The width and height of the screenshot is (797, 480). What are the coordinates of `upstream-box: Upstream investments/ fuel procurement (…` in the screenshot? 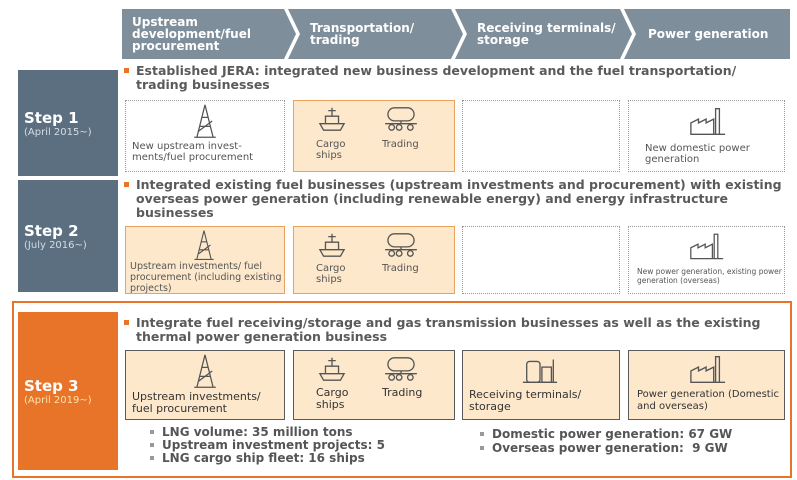 It's located at (205, 260).